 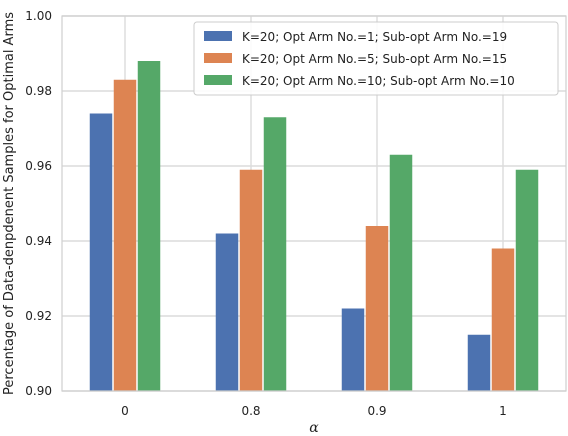 I want to click on legend-label: K=20; Opt Arm No.=5; Sub-opt Arm No.=15, so click(x=374, y=59).